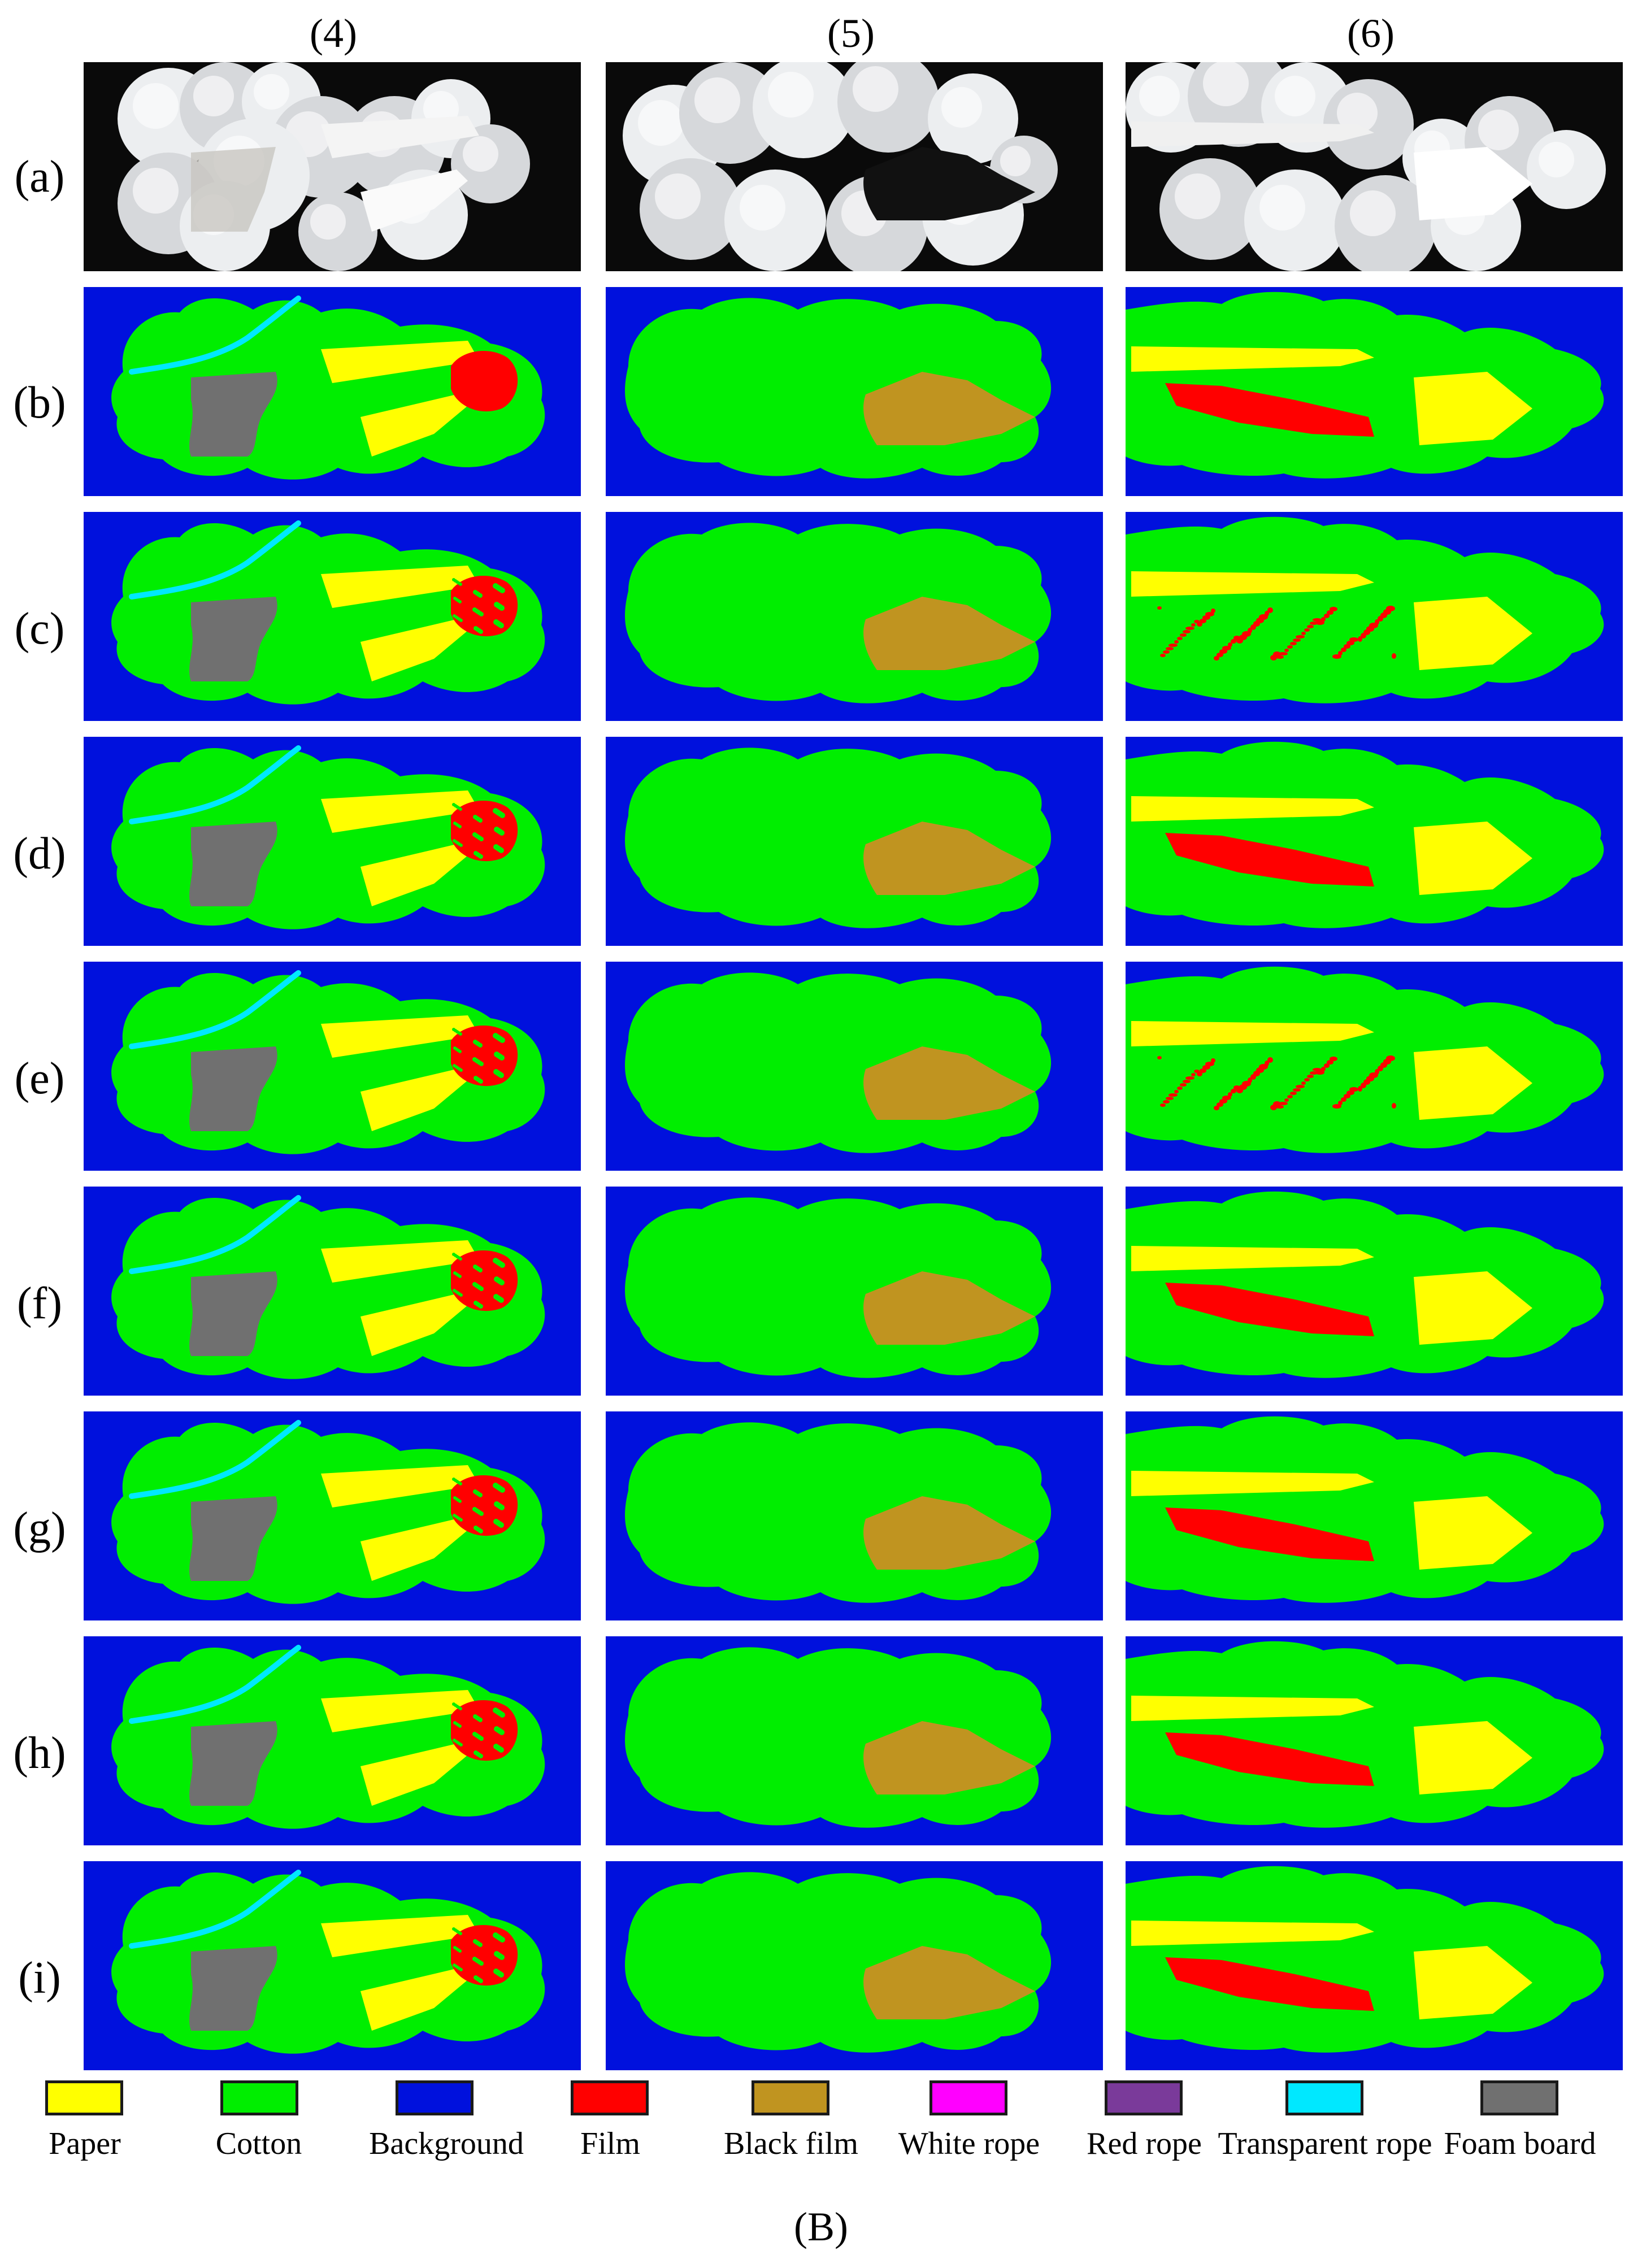  I want to click on row-label-g: (g), so click(39, 1528).